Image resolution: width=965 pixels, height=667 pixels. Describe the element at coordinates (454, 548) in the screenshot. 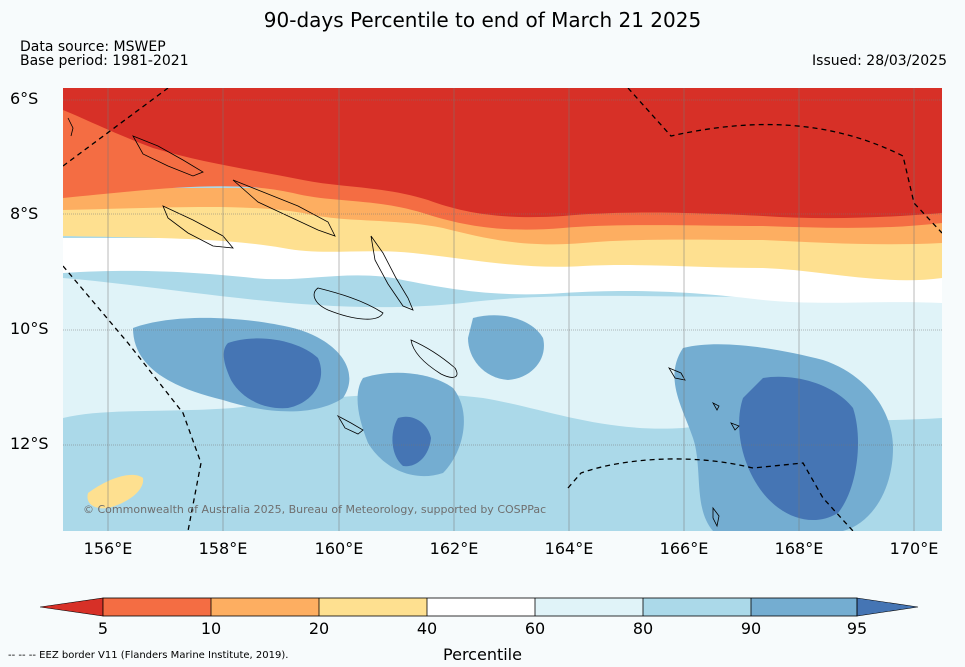

I see `lon-label: 162°E` at that location.